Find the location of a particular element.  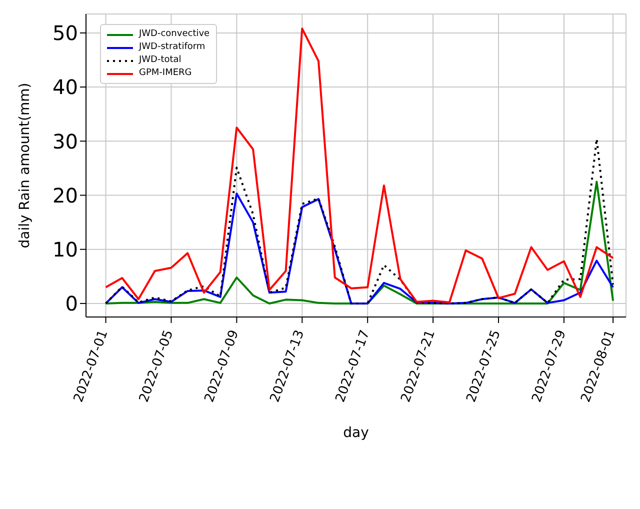

legend-label: JWD-convective is located at coordinates (174, 34).